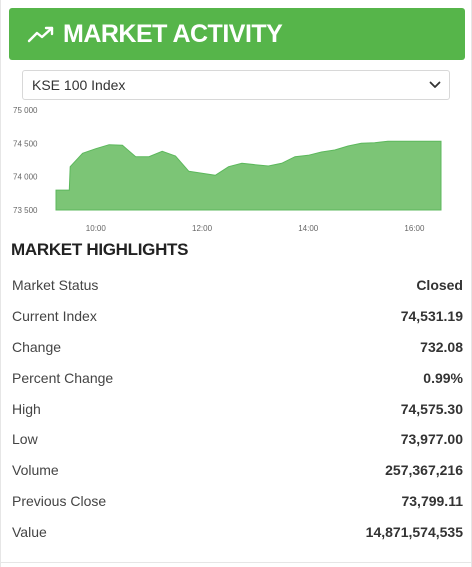 This screenshot has width=472, height=567. Describe the element at coordinates (431, 408) in the screenshot. I see `highlight-value: 74,575.30` at that location.